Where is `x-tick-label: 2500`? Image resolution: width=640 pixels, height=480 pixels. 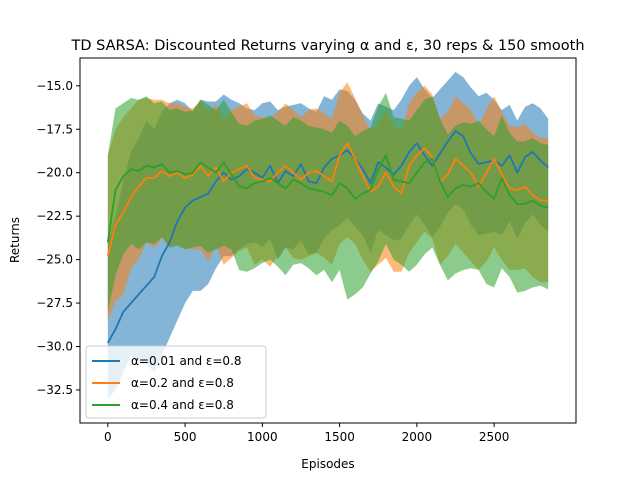
x-tick-label: 2500 is located at coordinates (494, 437).